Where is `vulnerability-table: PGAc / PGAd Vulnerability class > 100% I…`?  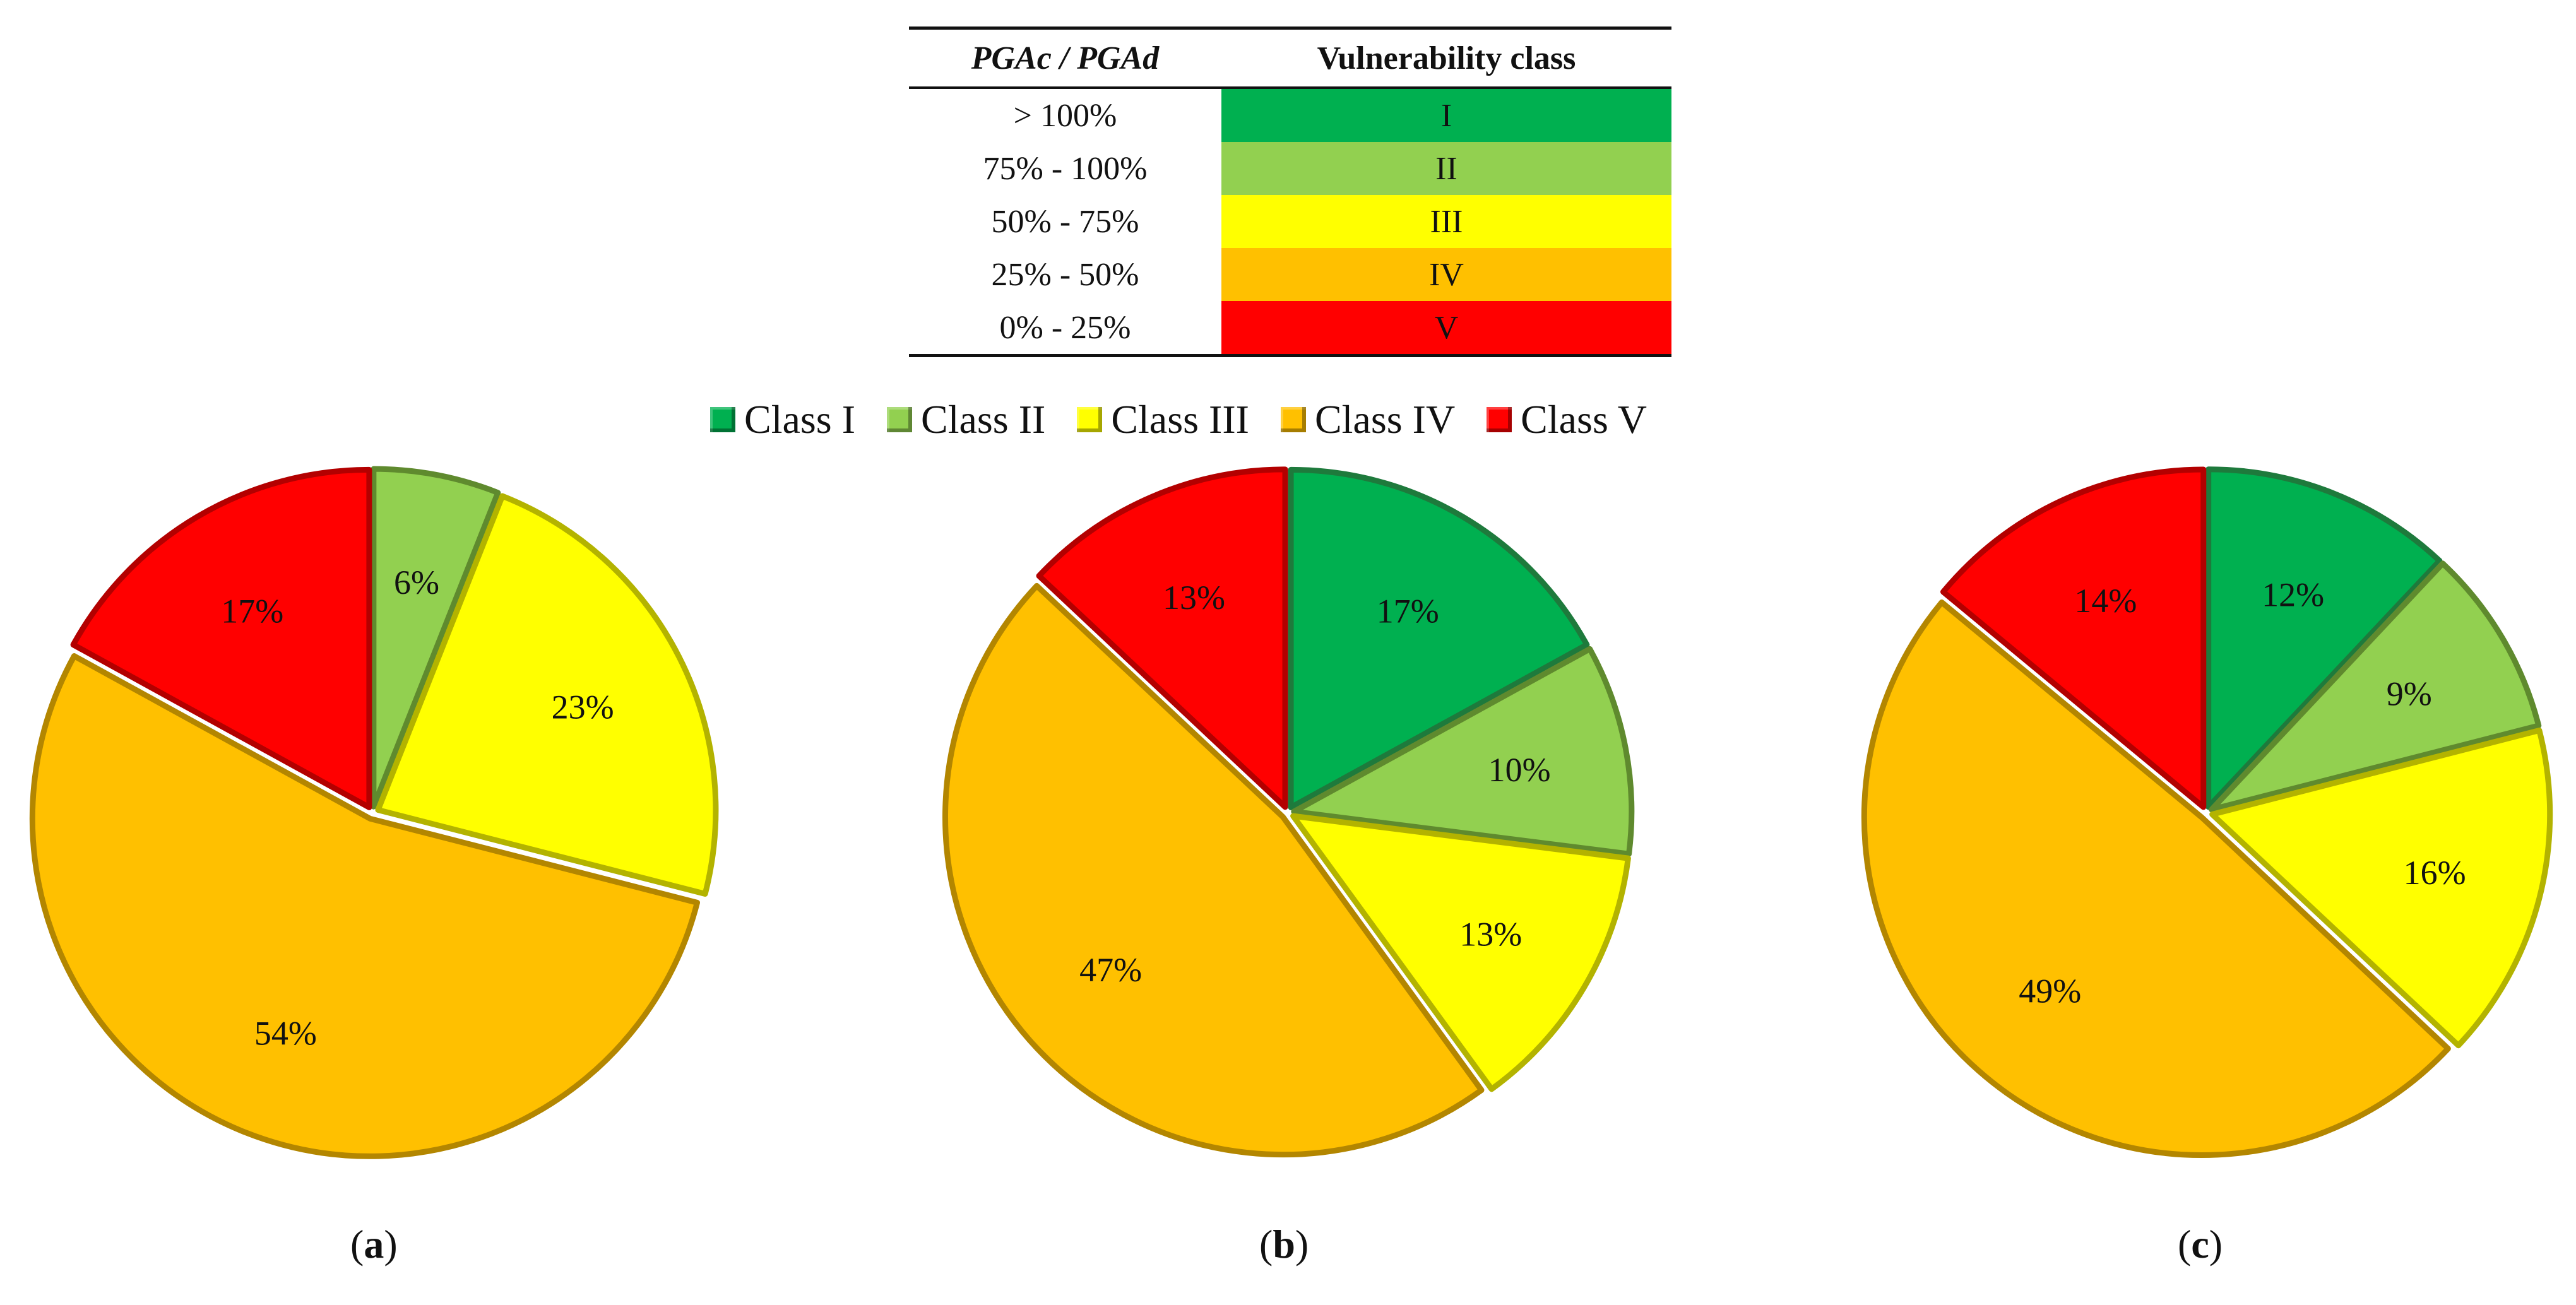
vulnerability-table: PGAc / PGAd Vulnerability class > 100% I… is located at coordinates (1290, 192).